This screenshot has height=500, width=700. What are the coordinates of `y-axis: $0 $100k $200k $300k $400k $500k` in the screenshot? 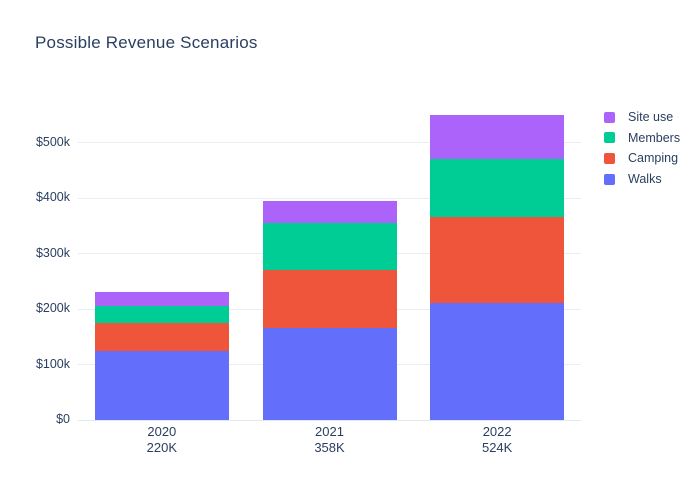 It's located at (35, 250).